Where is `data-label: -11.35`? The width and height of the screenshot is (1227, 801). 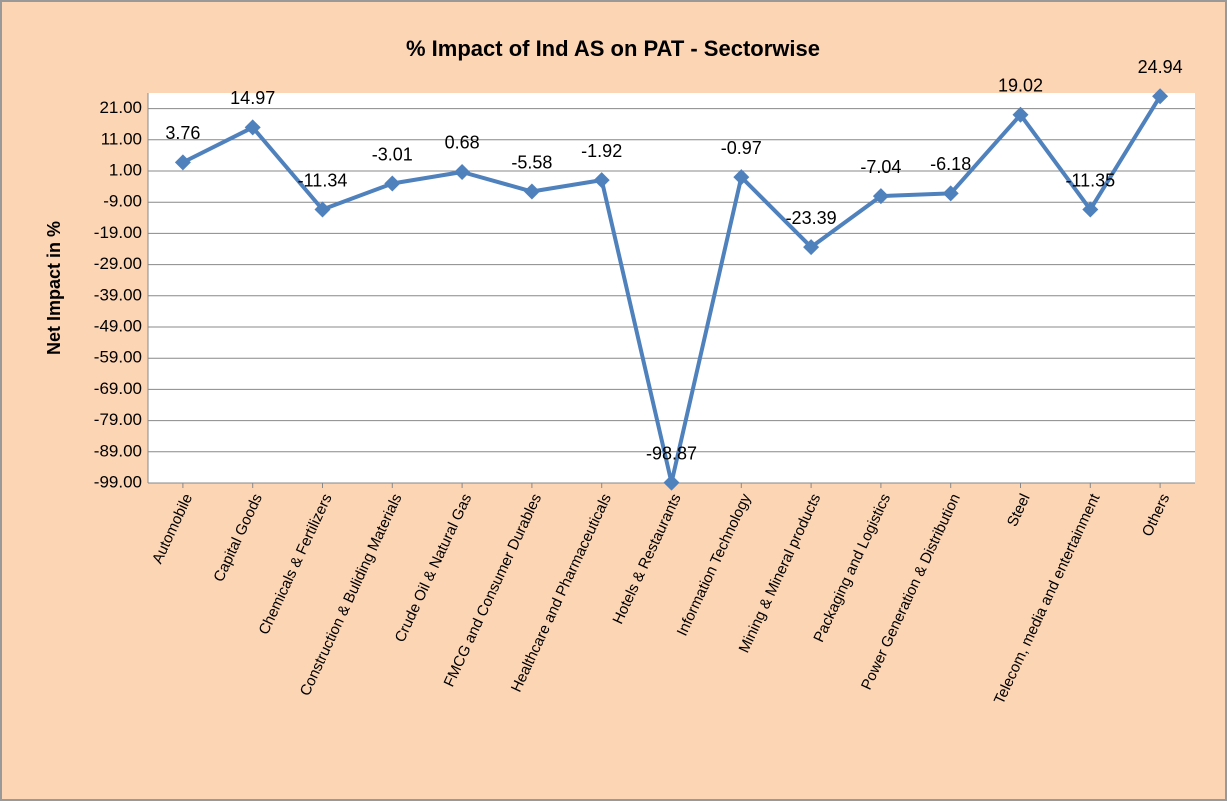 data-label: -11.35 is located at coordinates (1090, 180).